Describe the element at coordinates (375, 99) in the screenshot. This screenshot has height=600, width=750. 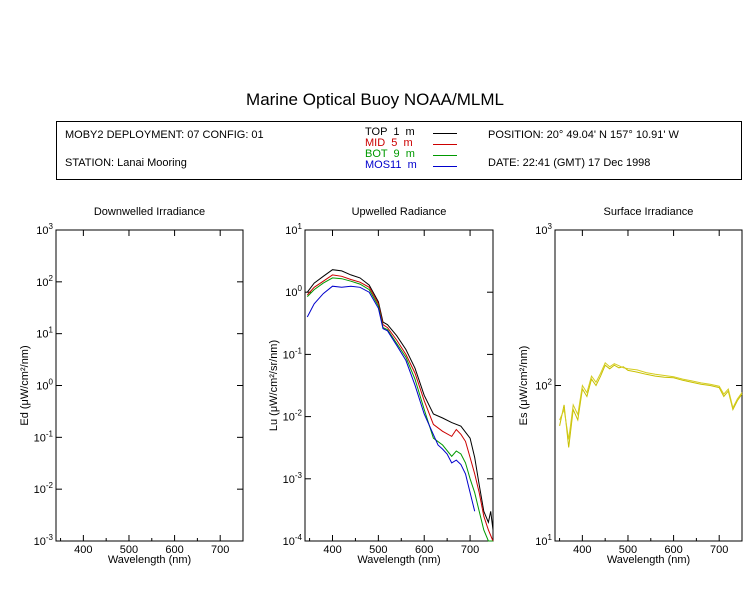
I see `chart-title: Marine Optical Buoy NOAA/MLML` at that location.